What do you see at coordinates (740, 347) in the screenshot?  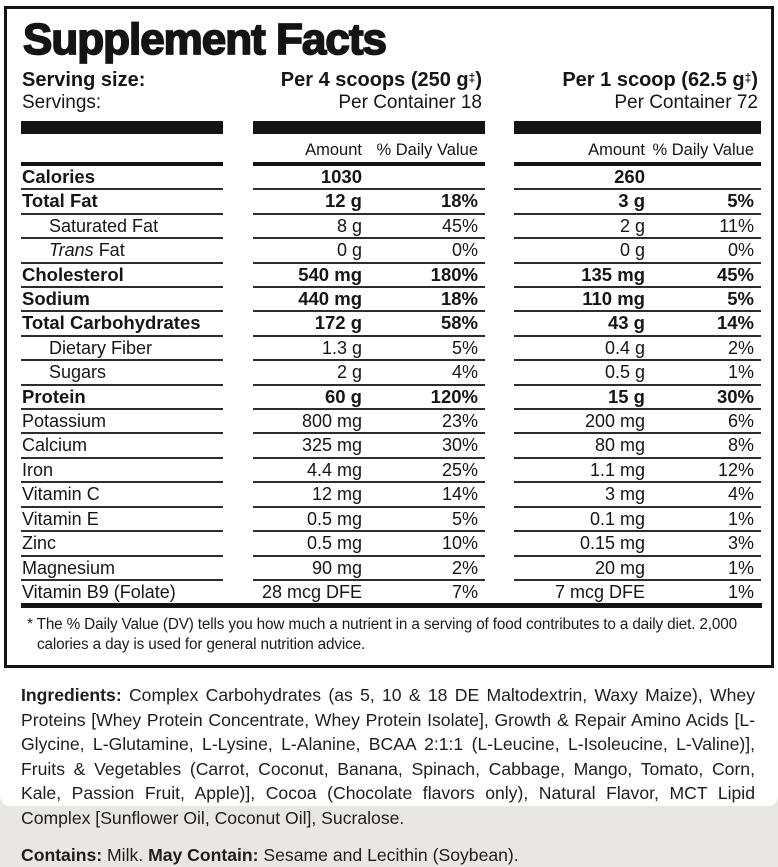 I see `daily-value-percent: 2%` at bounding box center [740, 347].